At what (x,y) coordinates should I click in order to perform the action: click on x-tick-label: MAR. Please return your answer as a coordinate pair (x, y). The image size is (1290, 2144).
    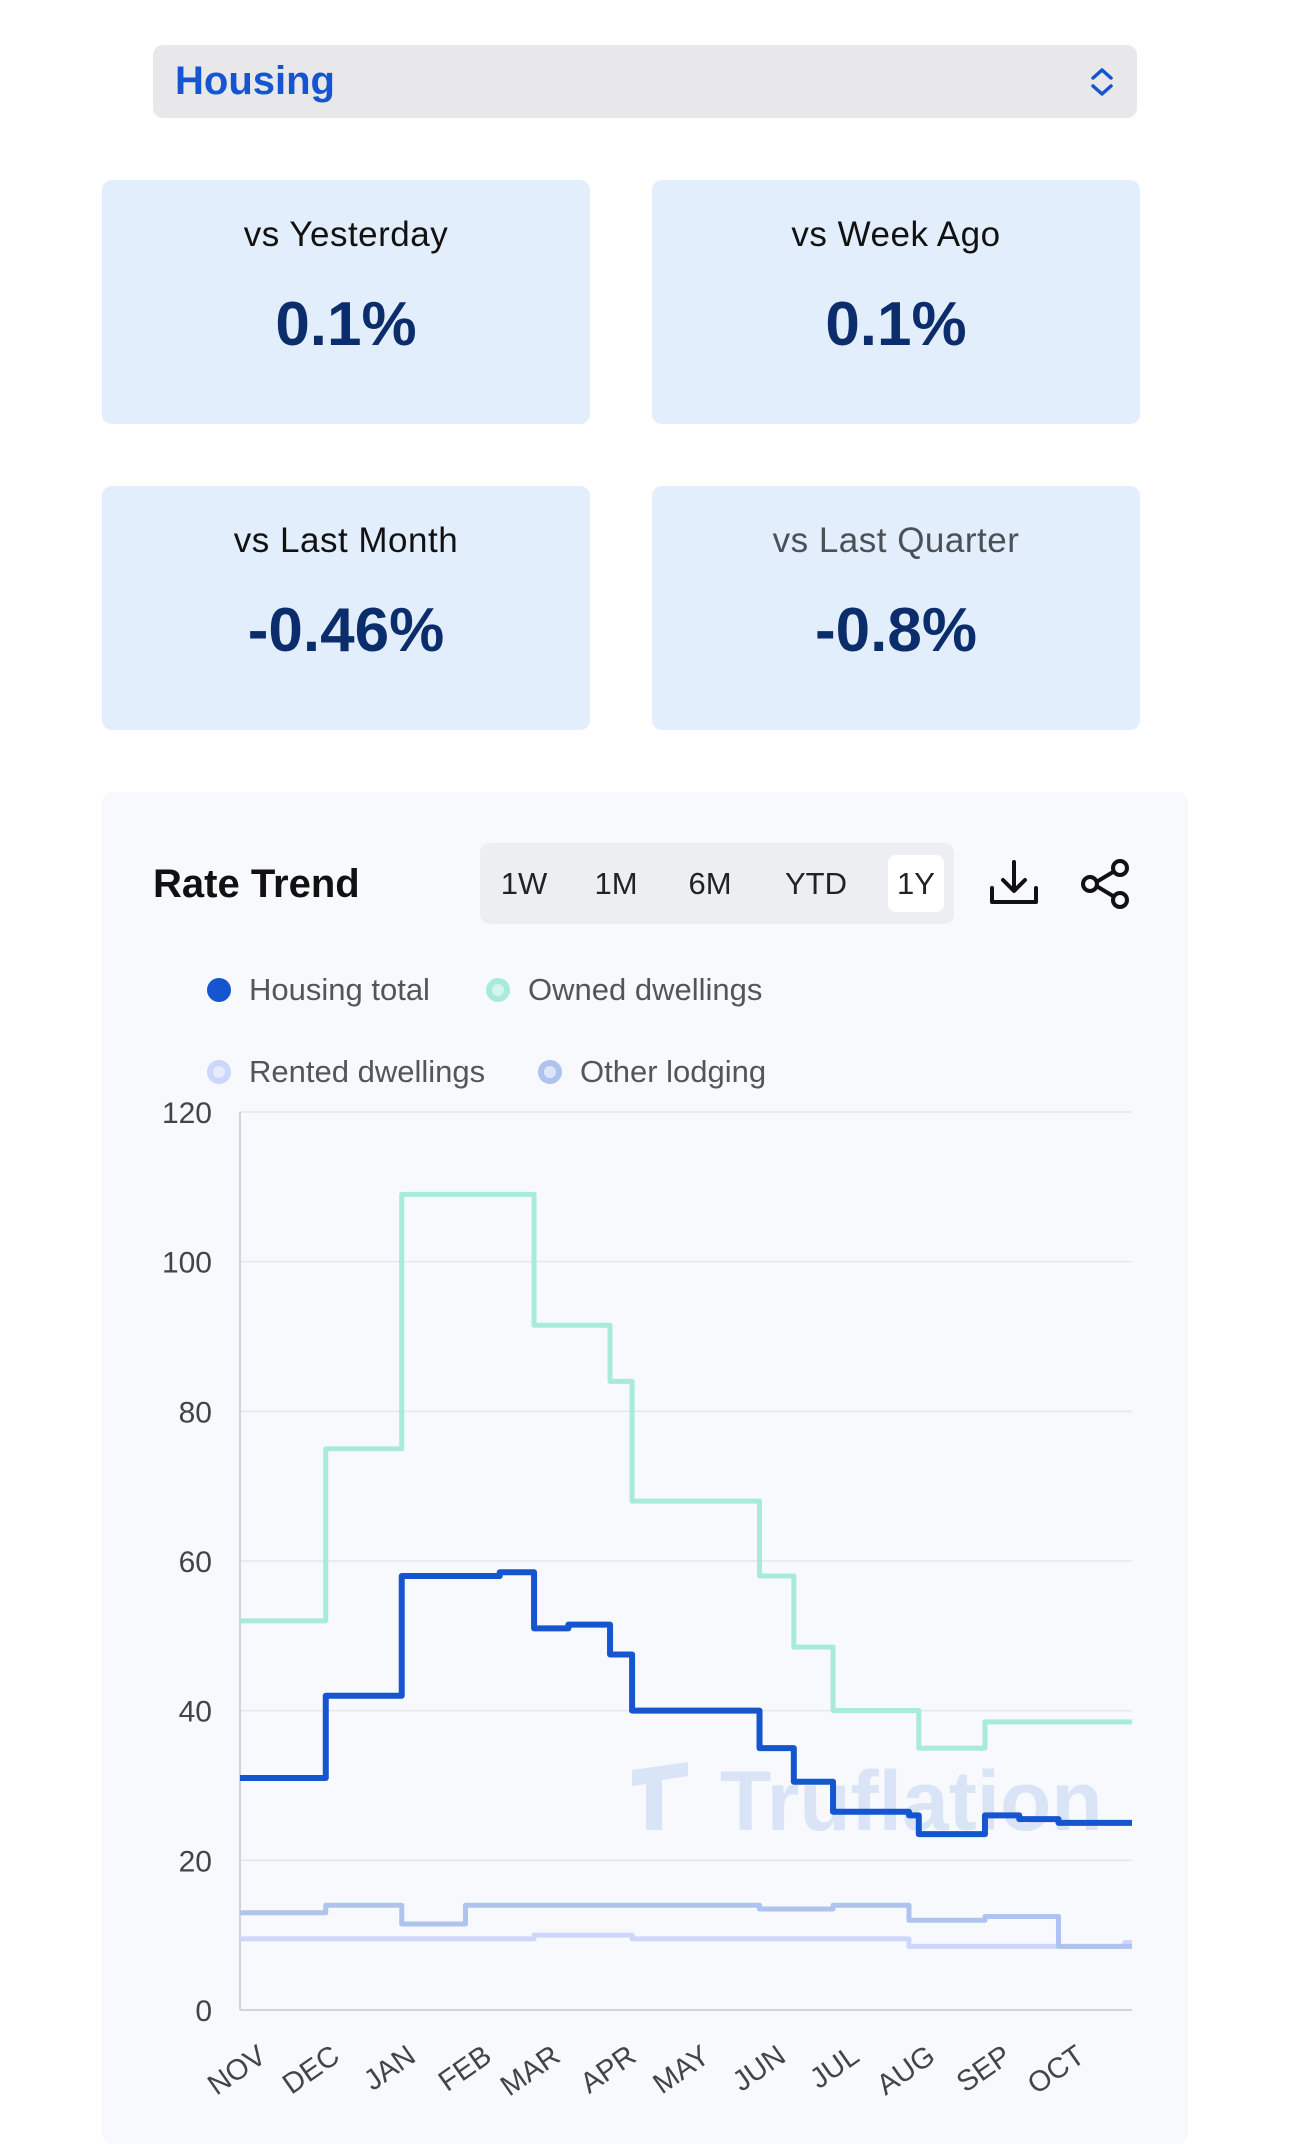
    Looking at the image, I should click on (530, 2071).